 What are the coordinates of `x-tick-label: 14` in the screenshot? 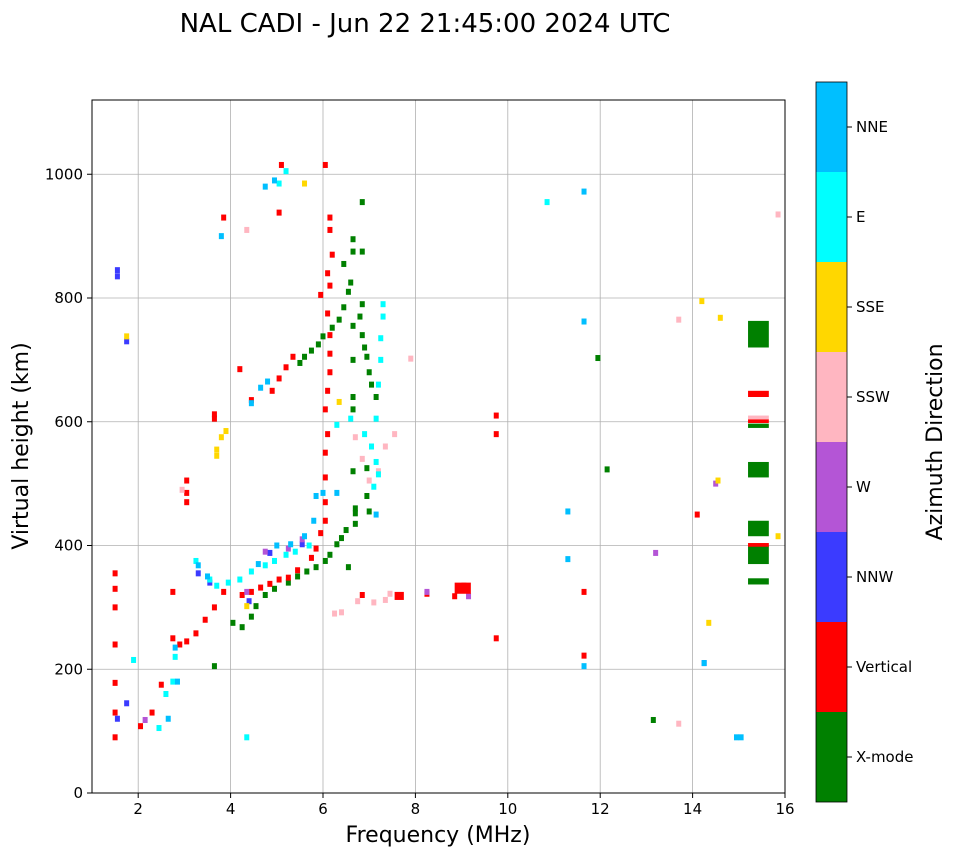 It's located at (692, 809).